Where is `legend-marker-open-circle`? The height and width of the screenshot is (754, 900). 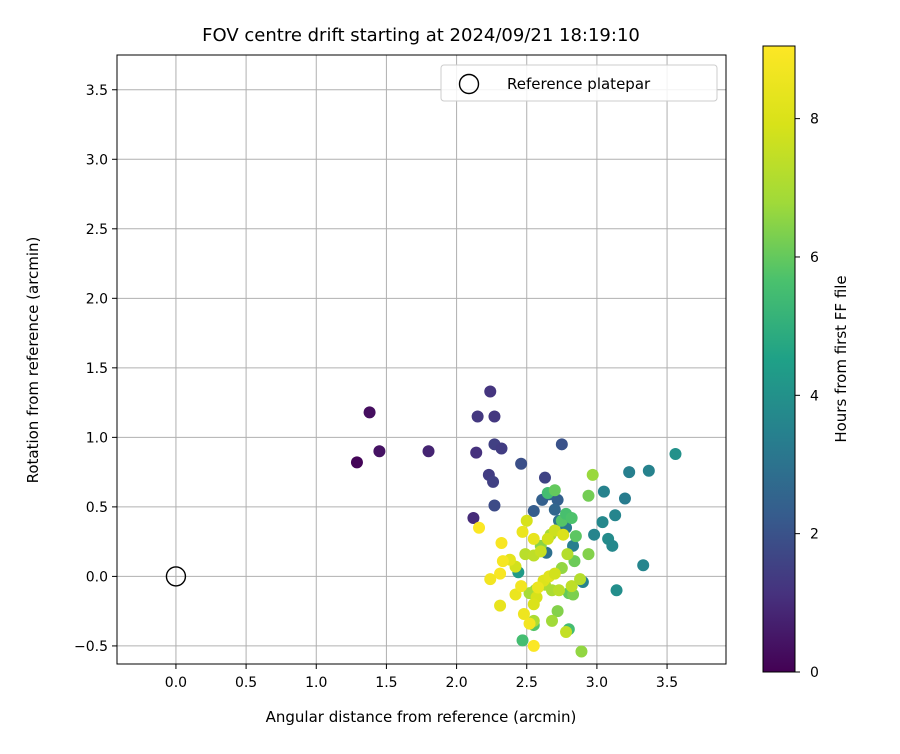
legend-marker-open-circle is located at coordinates (469, 84).